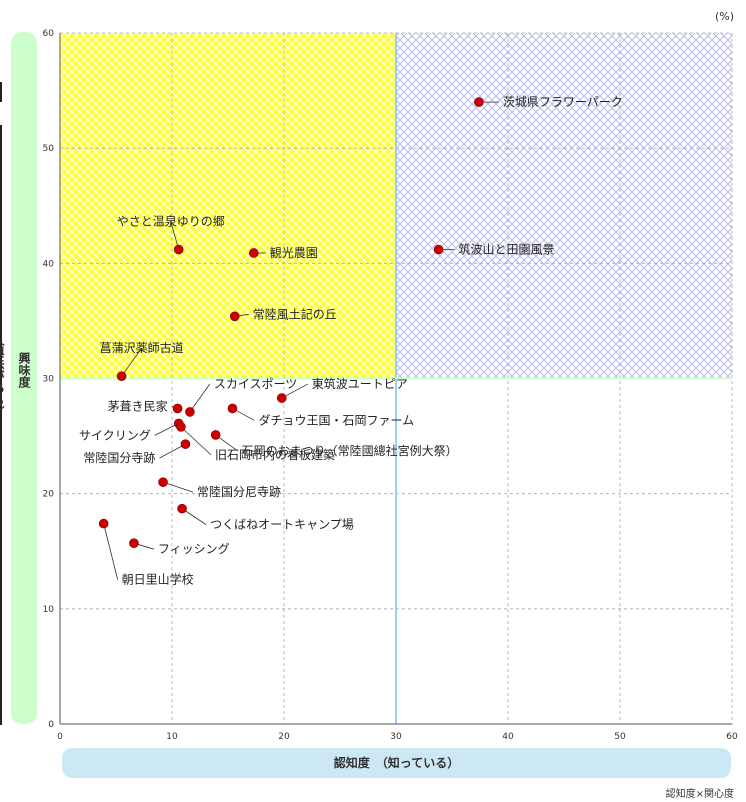  Describe the element at coordinates (138, 405) in the screenshot. I see `point-label: 茅葺き民家` at that location.